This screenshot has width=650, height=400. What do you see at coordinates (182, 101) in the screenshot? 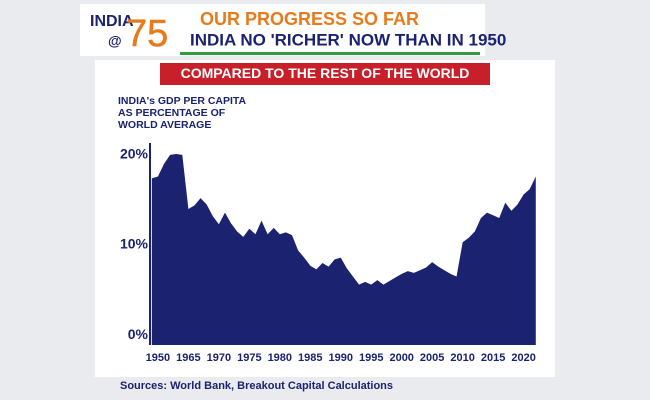
I see `y-axis-label: INDIA's GDP PER CAPITA` at bounding box center [182, 101].